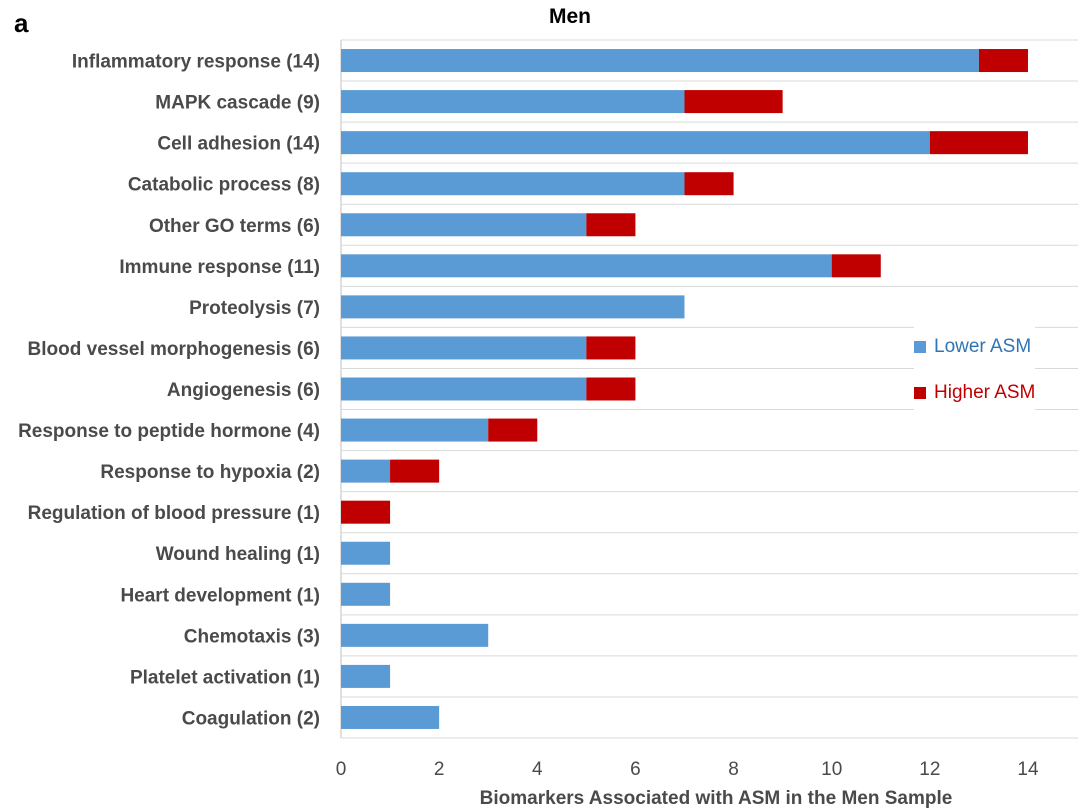 This screenshot has width=1084, height=811. What do you see at coordinates (920, 347) in the screenshot?
I see `legend-swatch-lower-asm` at bounding box center [920, 347].